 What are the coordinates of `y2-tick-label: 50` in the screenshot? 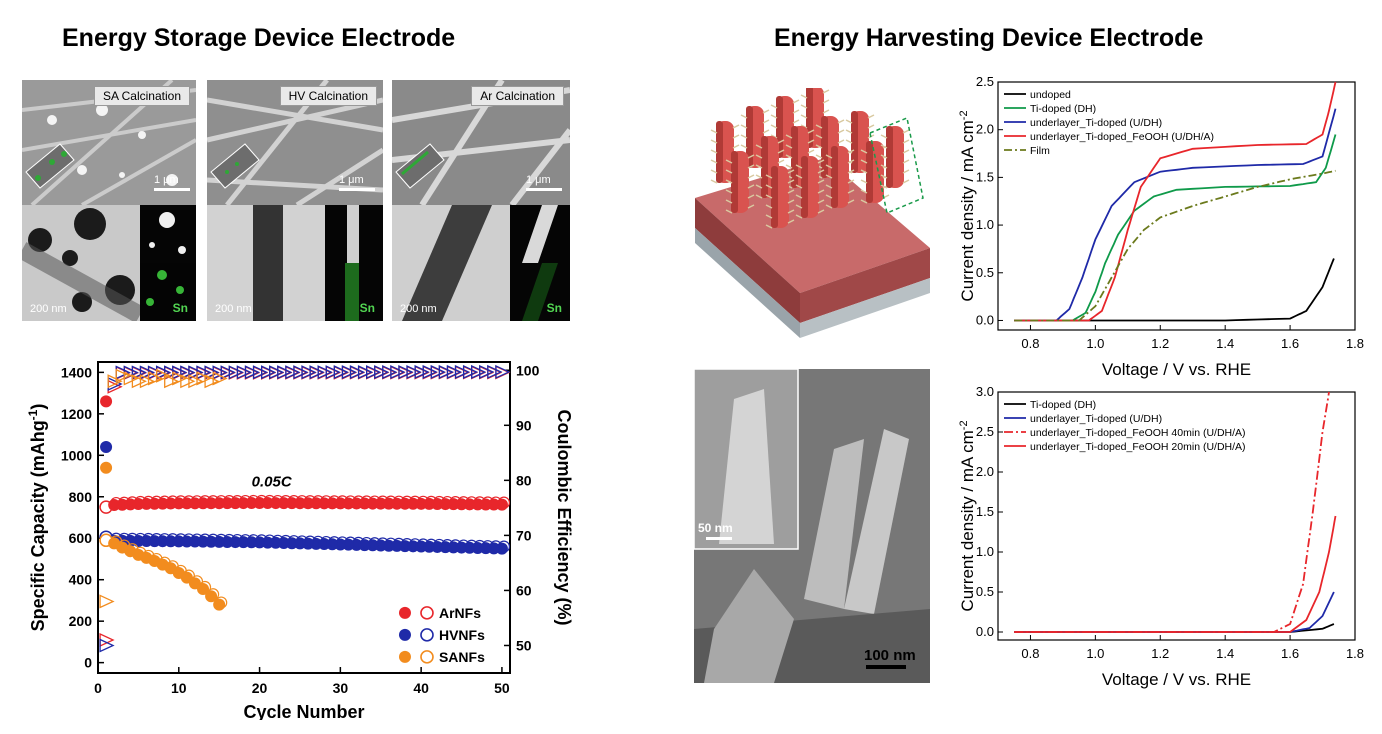 It's located at (524, 645).